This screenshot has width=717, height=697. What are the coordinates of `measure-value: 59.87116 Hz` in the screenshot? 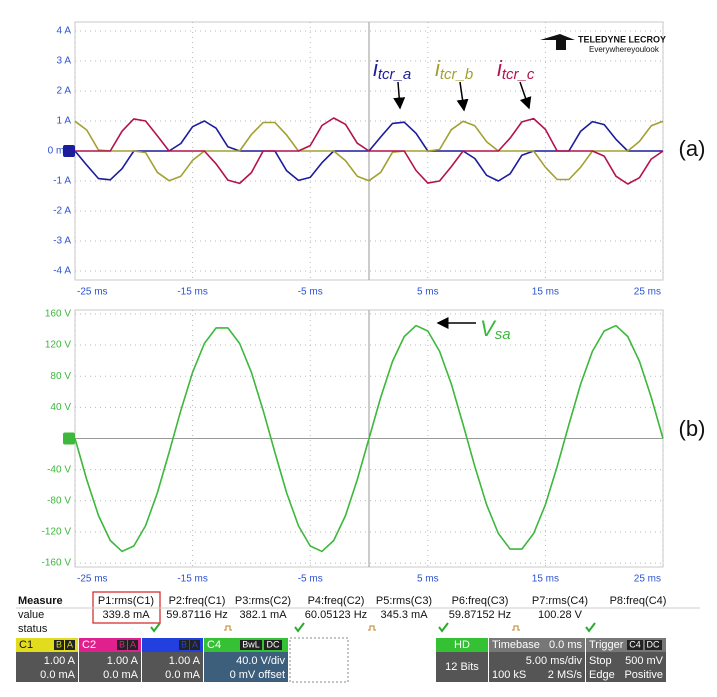 It's located at (197, 615).